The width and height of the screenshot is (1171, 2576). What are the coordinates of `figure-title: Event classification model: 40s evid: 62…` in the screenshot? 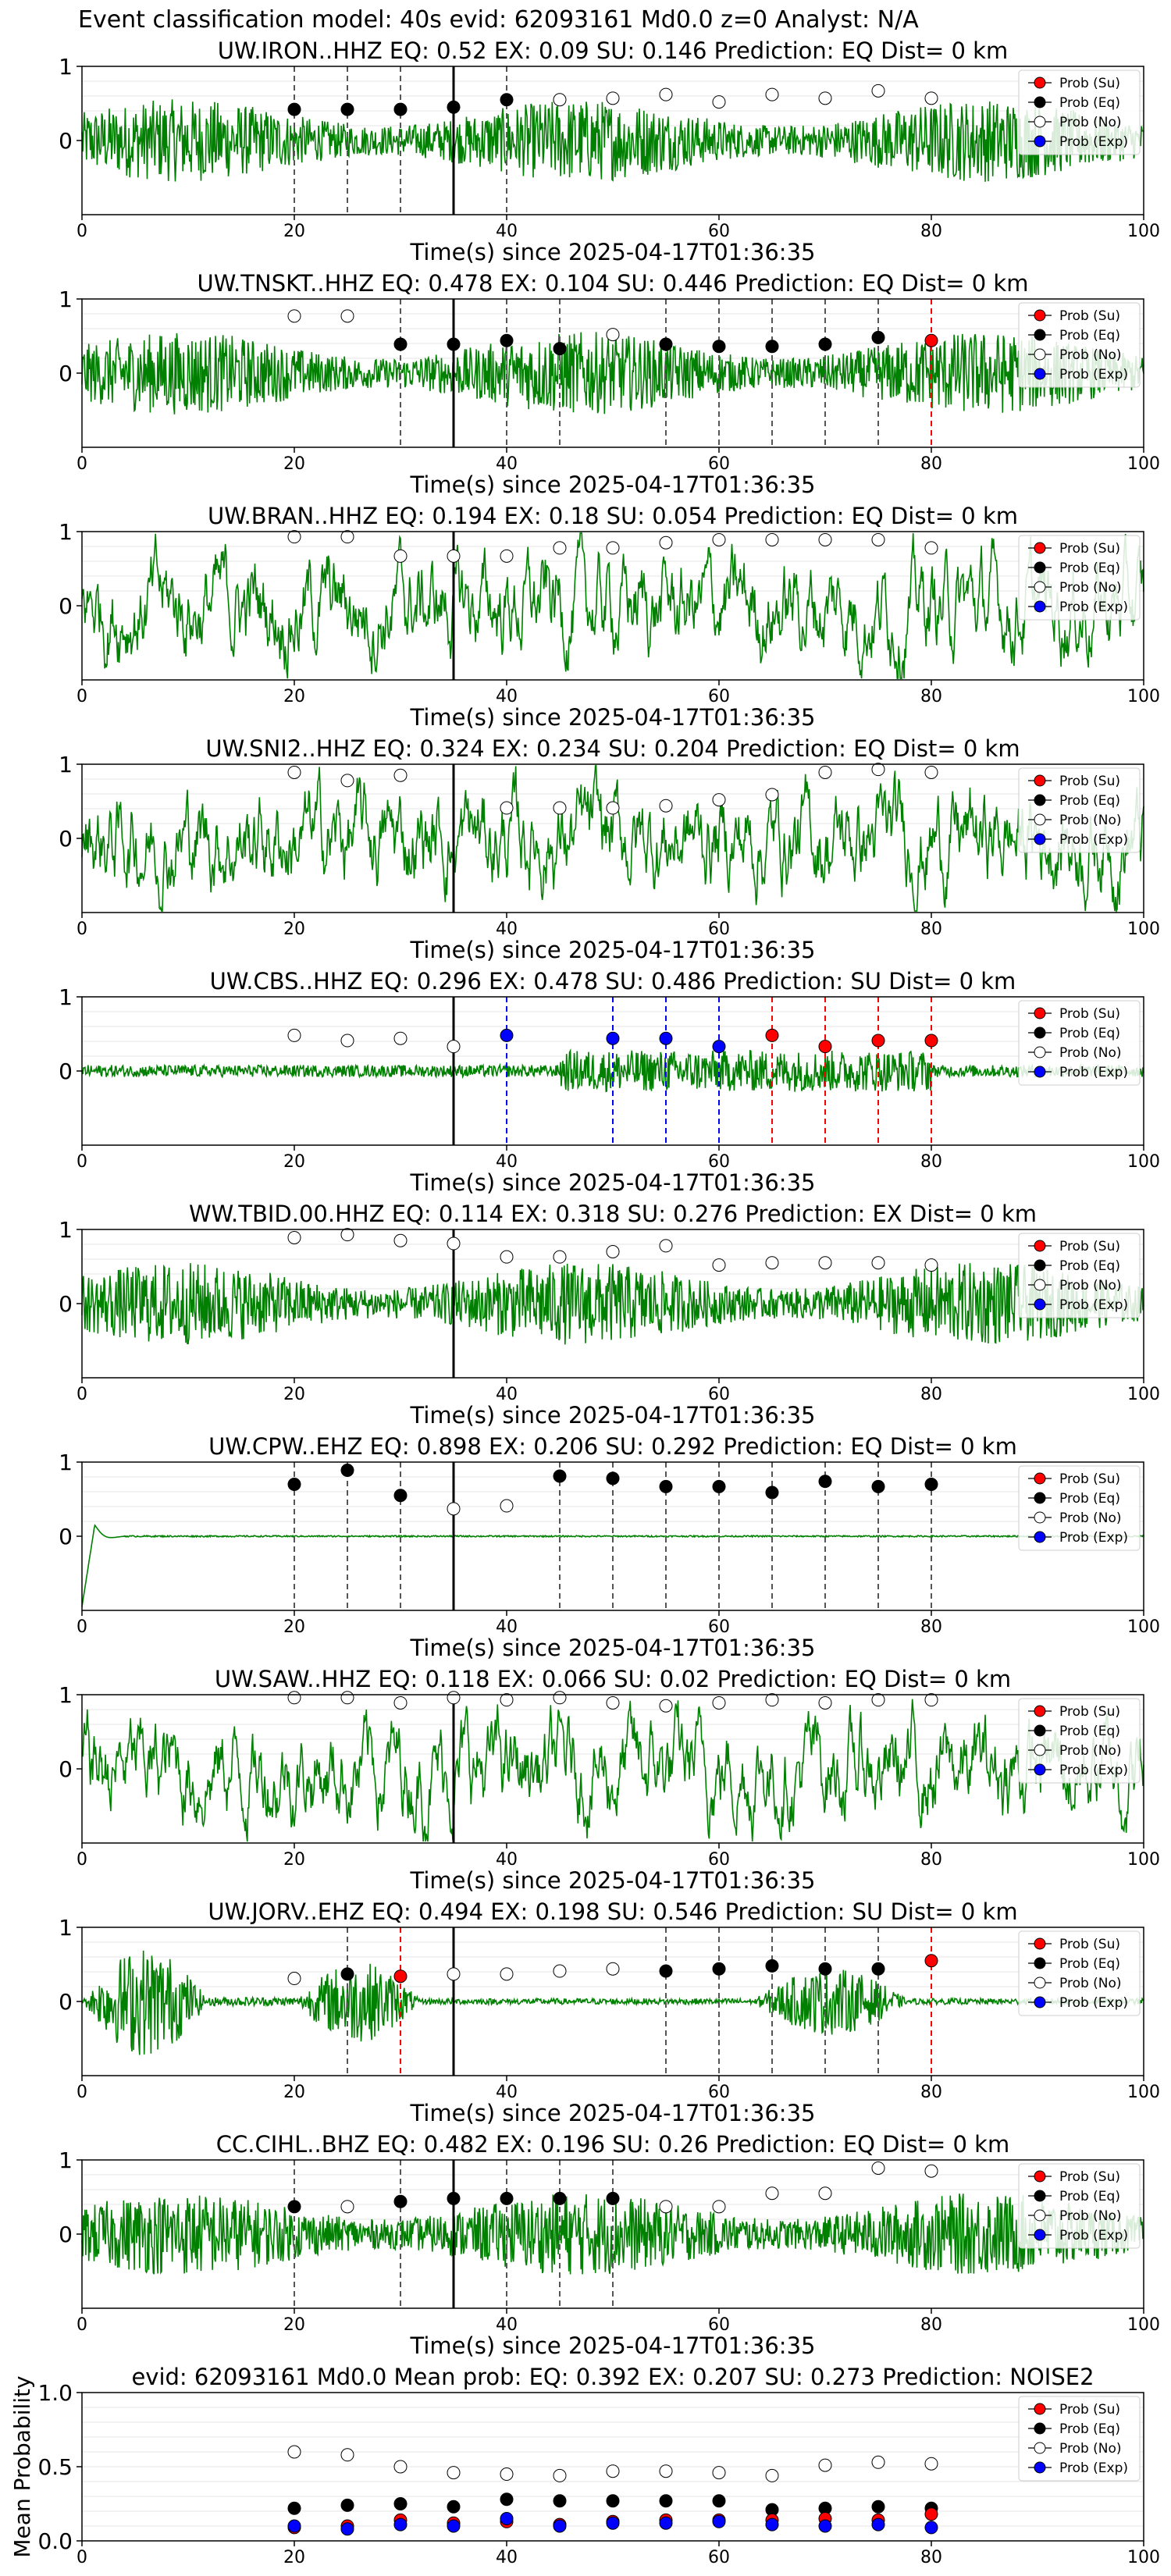 It's located at (498, 20).